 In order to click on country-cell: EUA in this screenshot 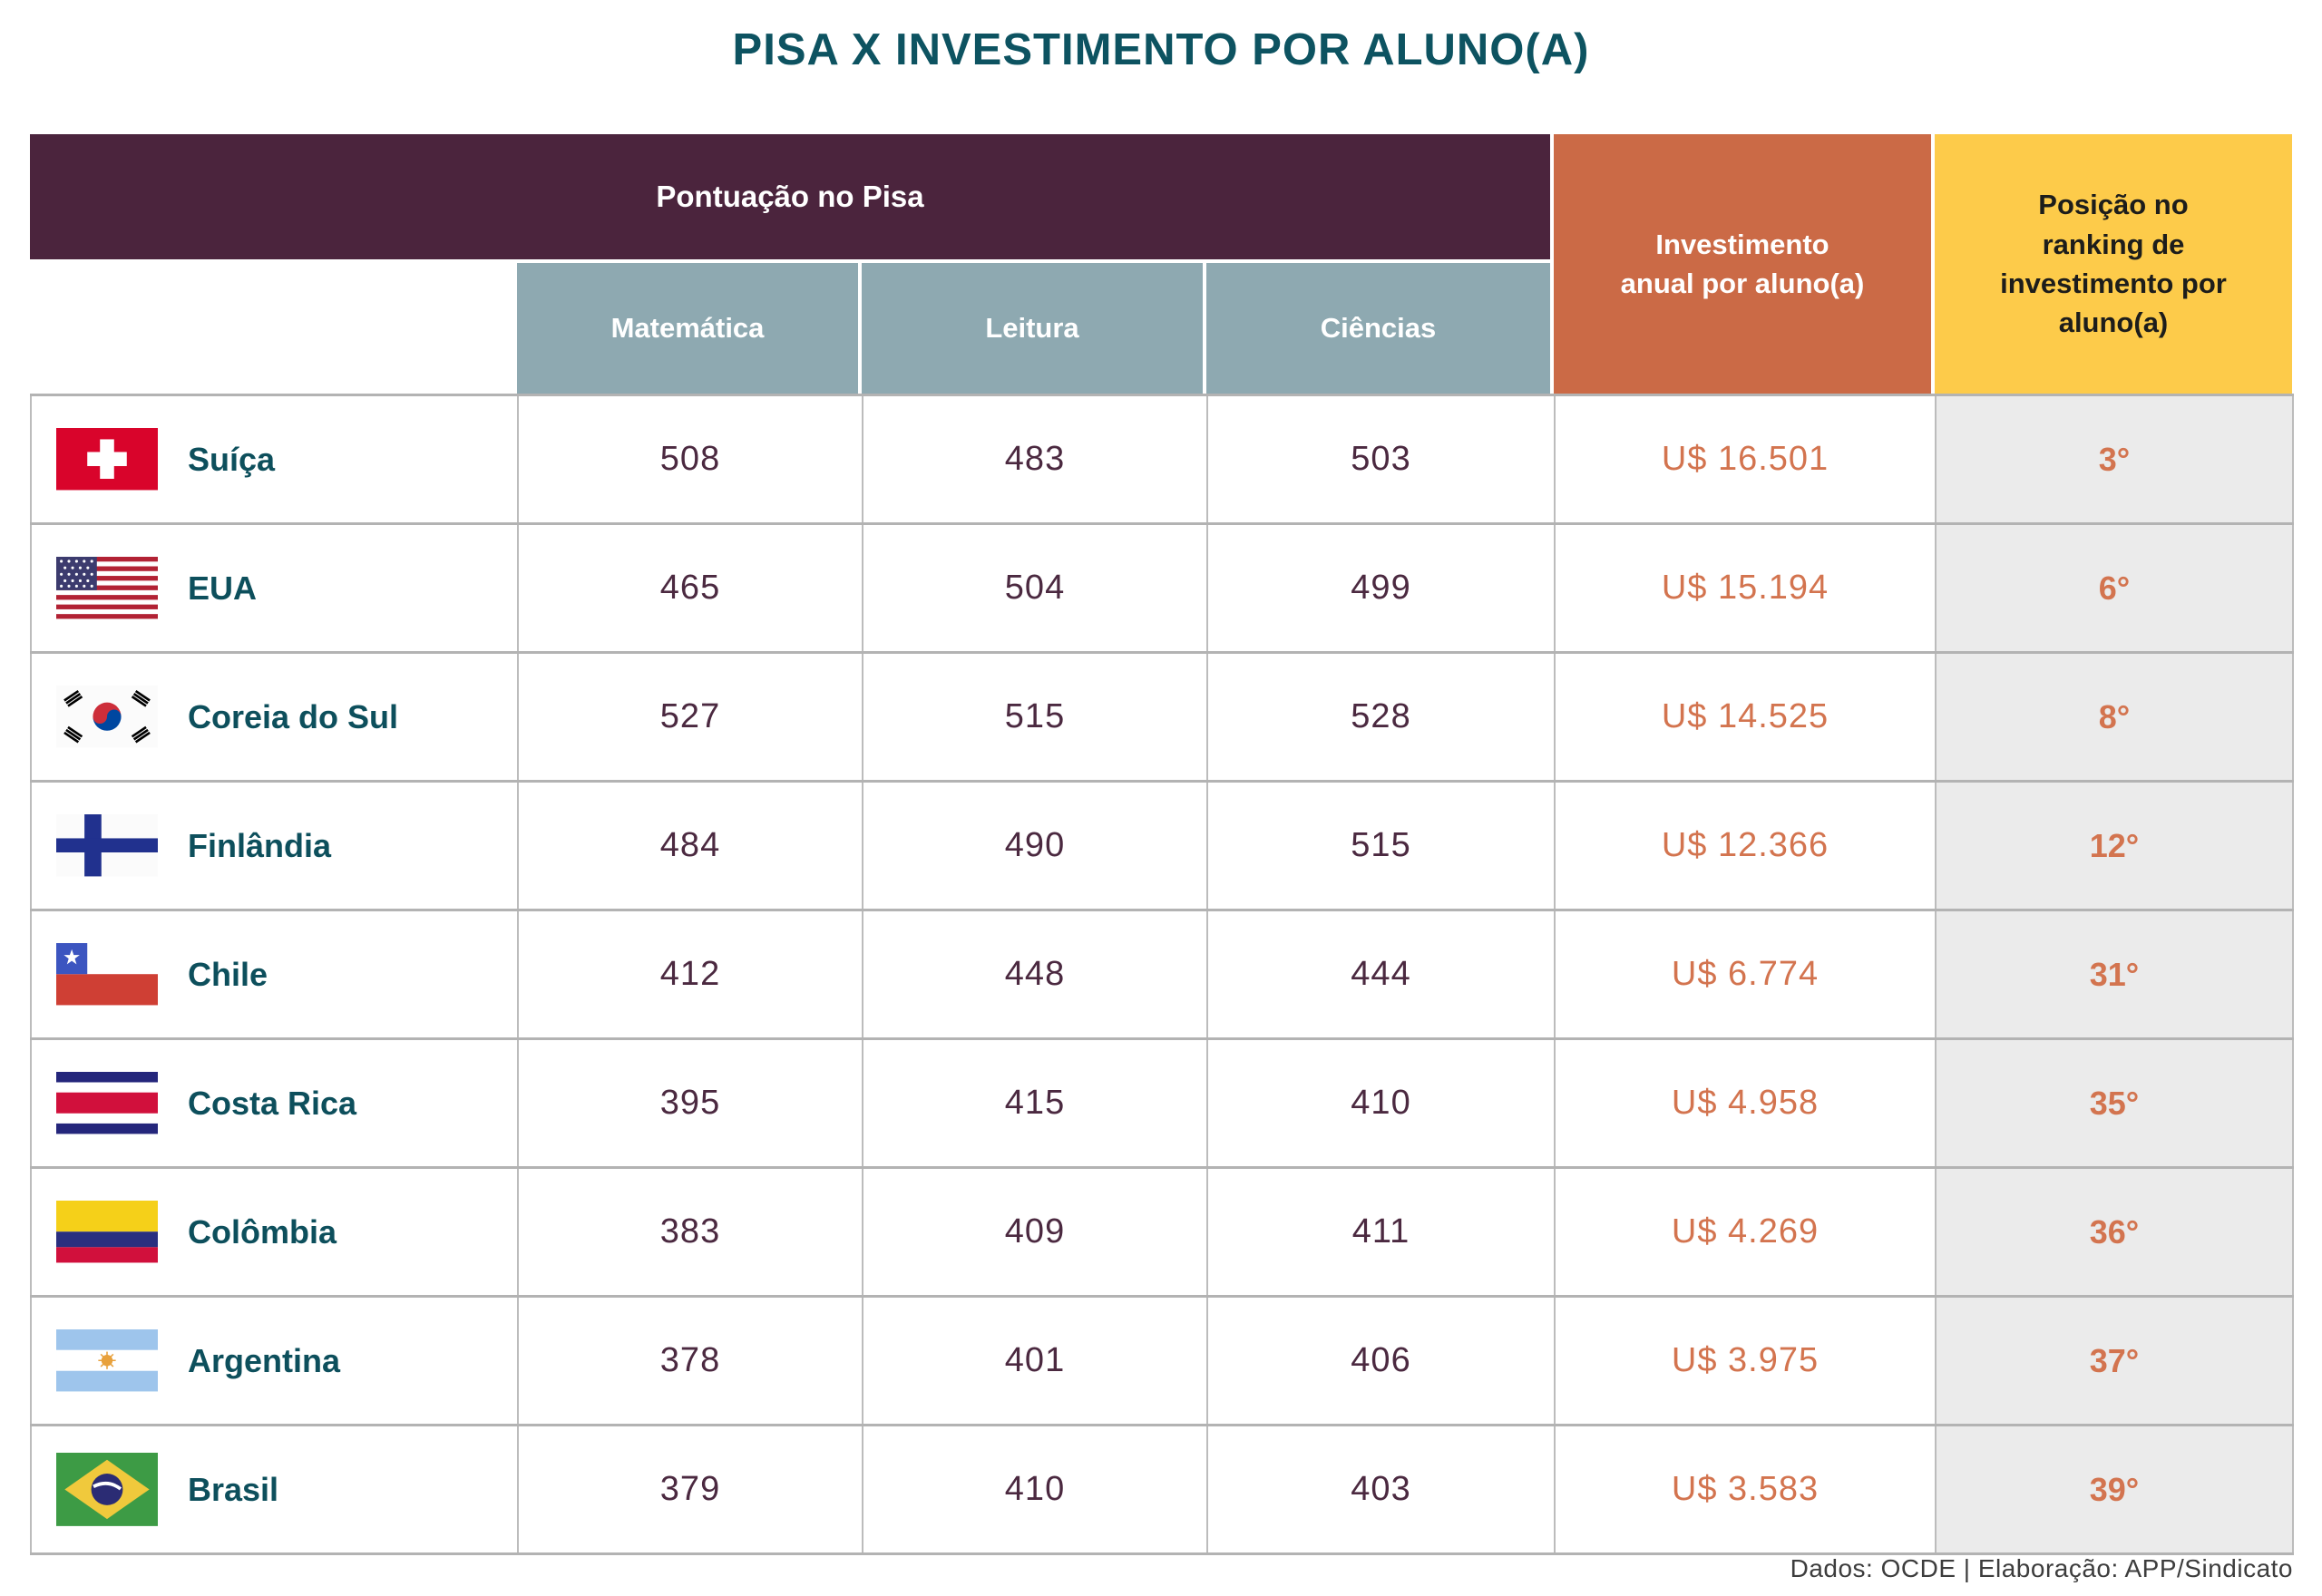, I will do `click(274, 588)`.